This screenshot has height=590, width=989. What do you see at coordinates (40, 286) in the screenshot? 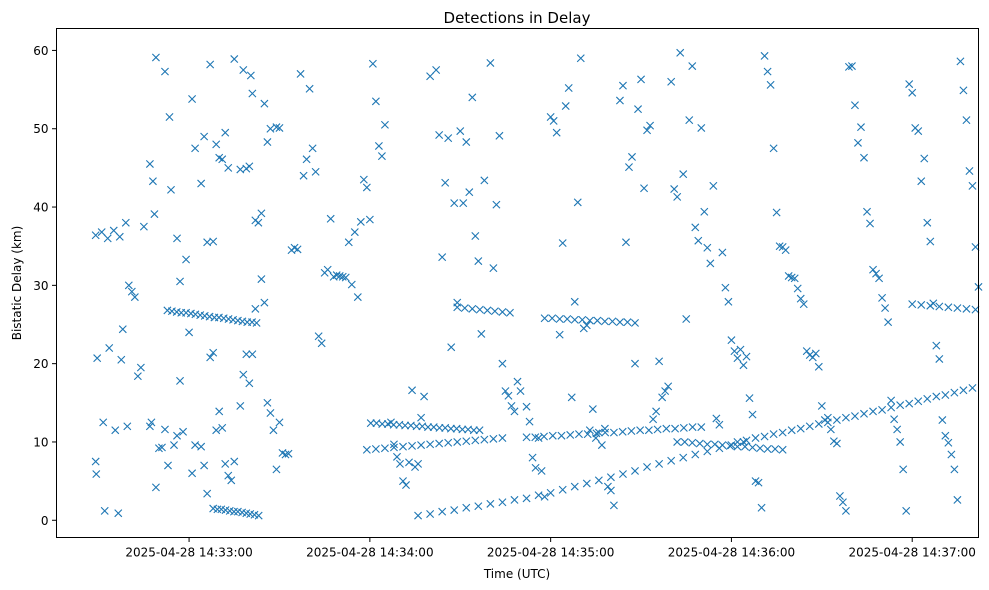
I see `y-tick-label-3: 30` at bounding box center [40, 286].